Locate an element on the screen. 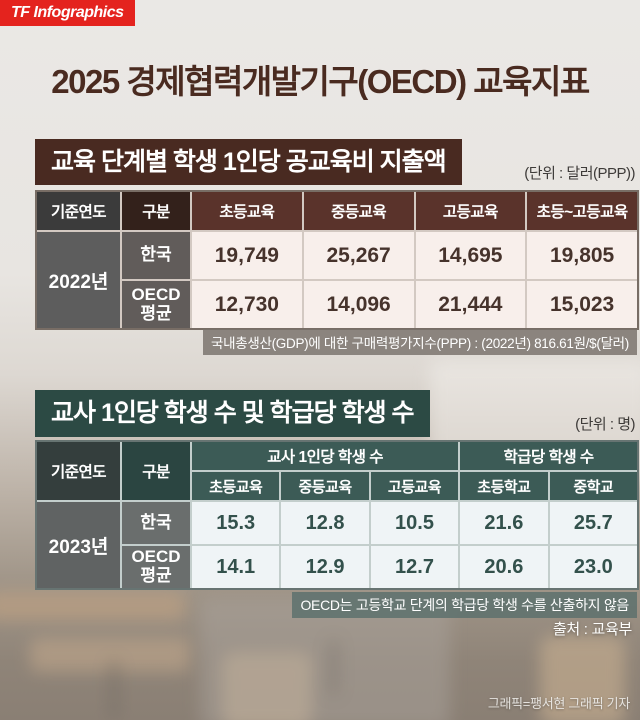 The image size is (640, 720). table-cell-value: 23.0 is located at coordinates (593, 567).